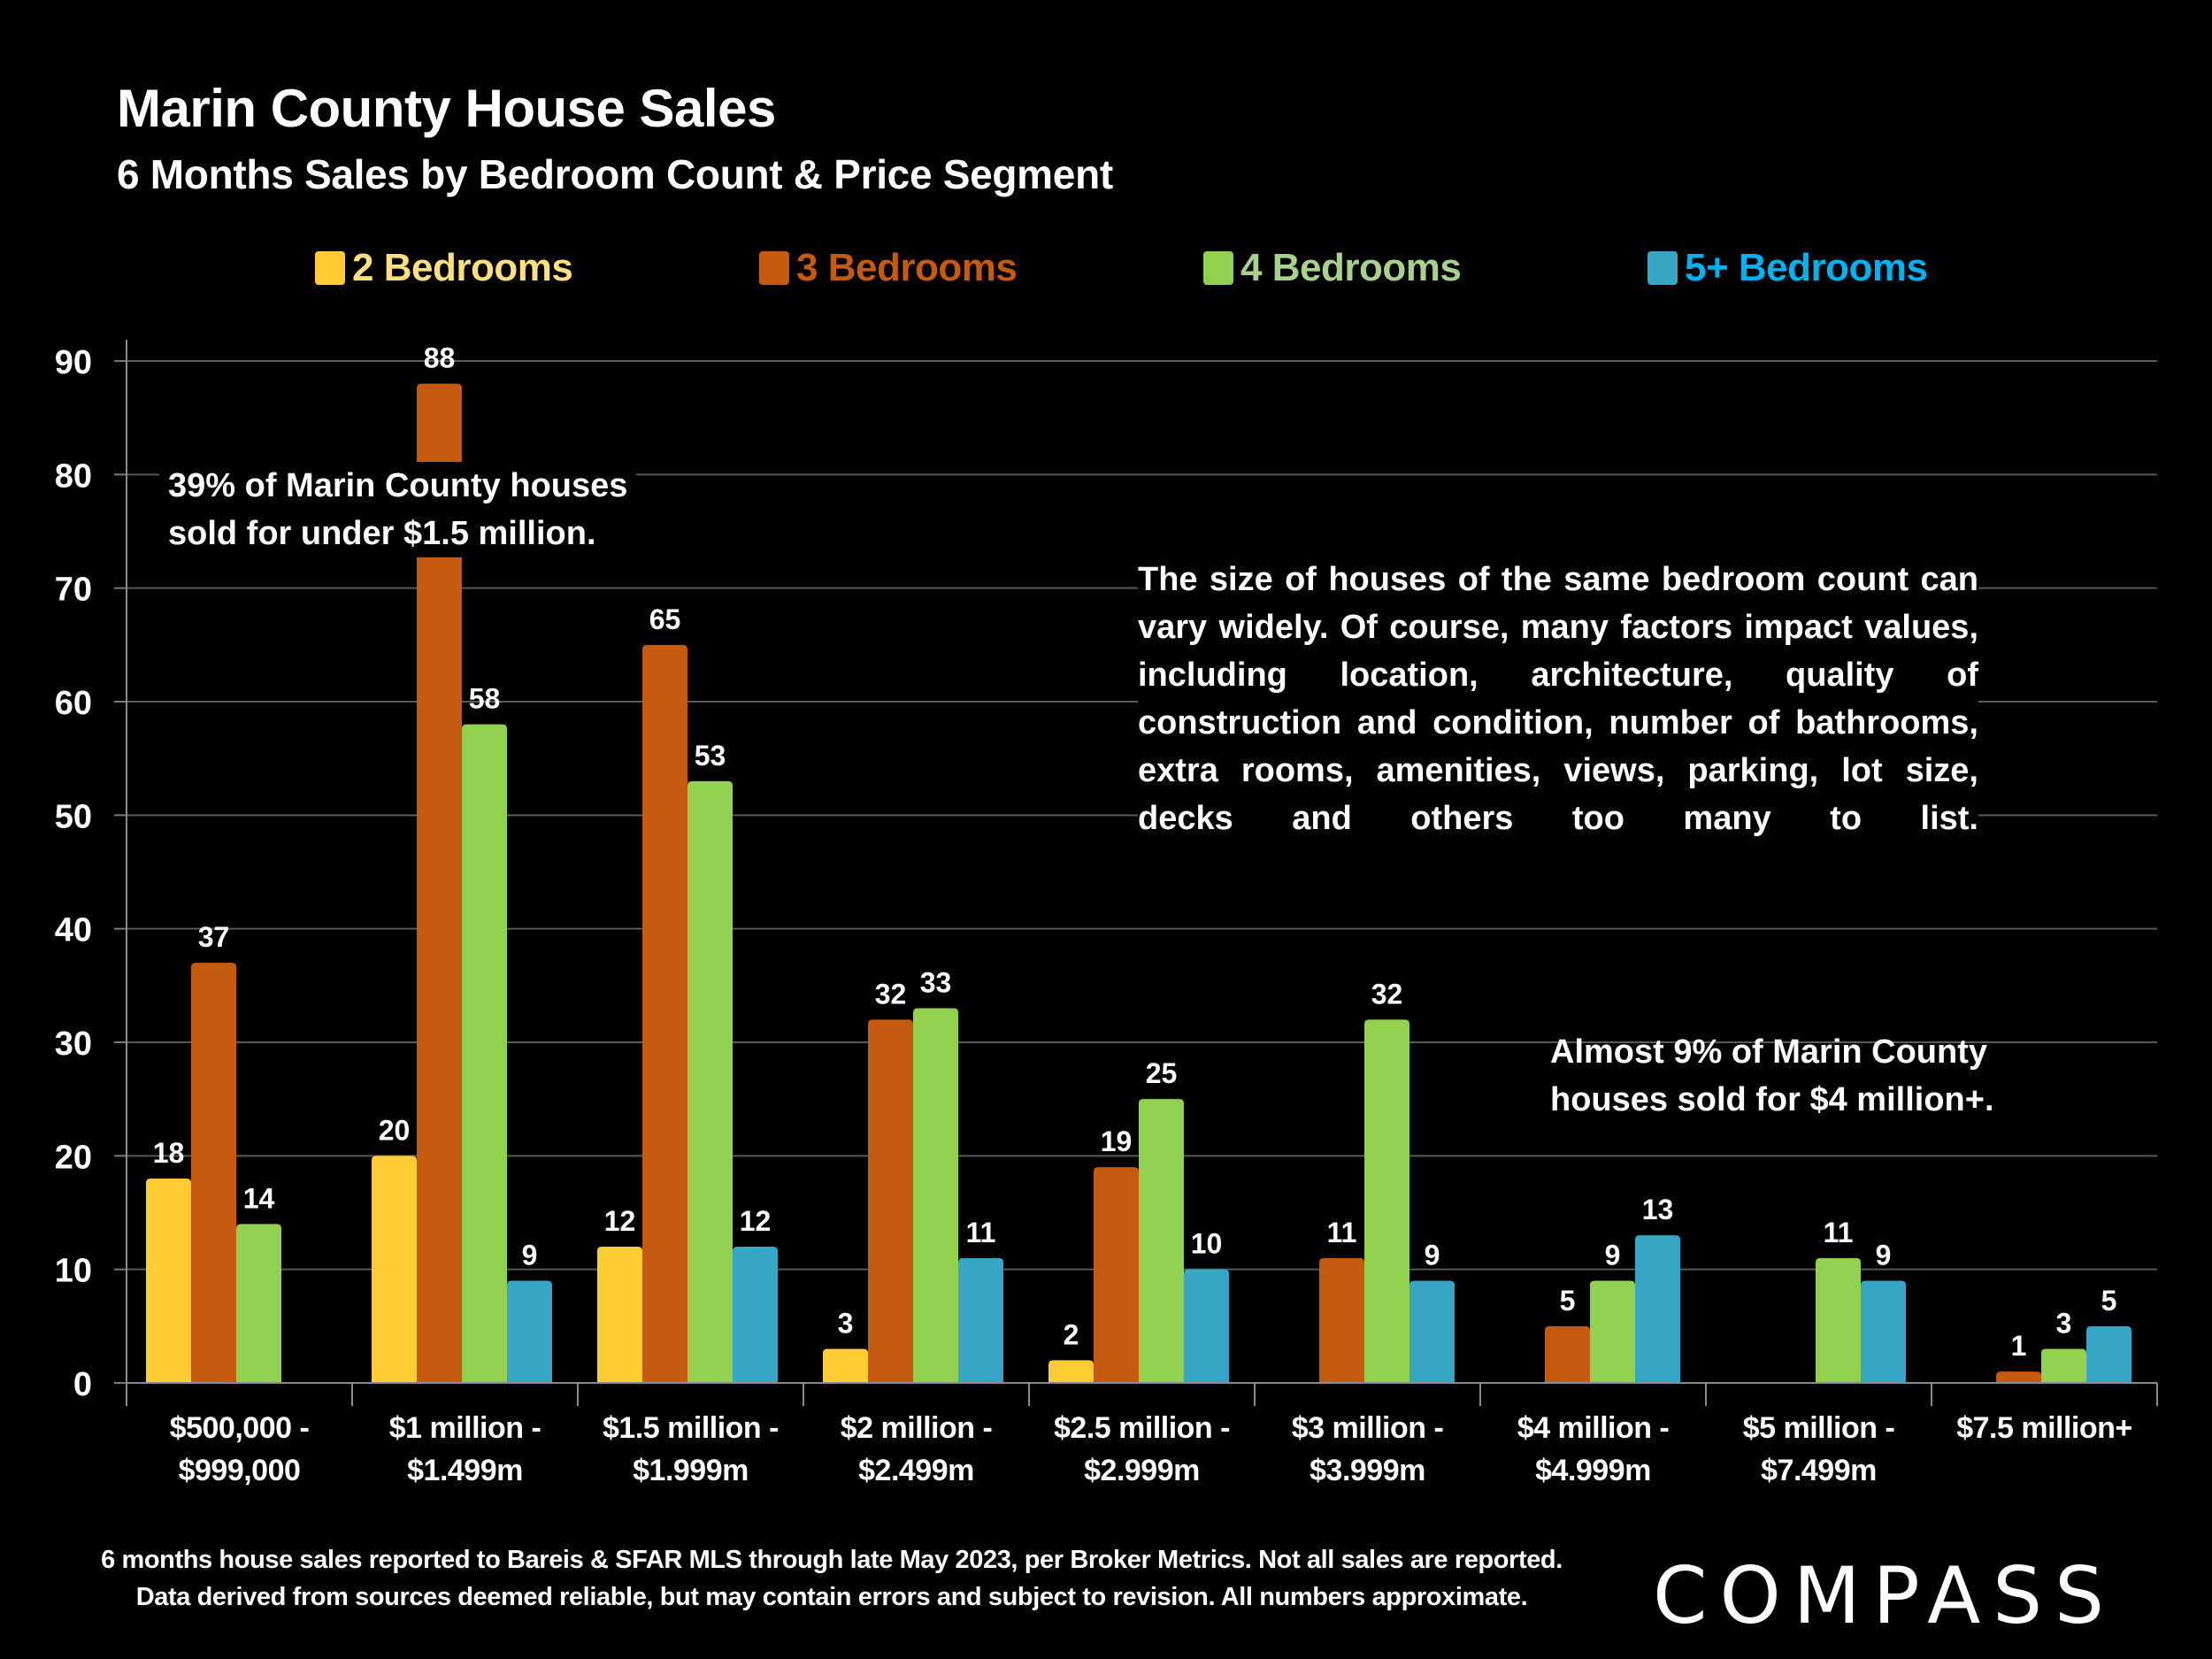  Describe the element at coordinates (665, 619) in the screenshot. I see `data-label: 65` at that location.